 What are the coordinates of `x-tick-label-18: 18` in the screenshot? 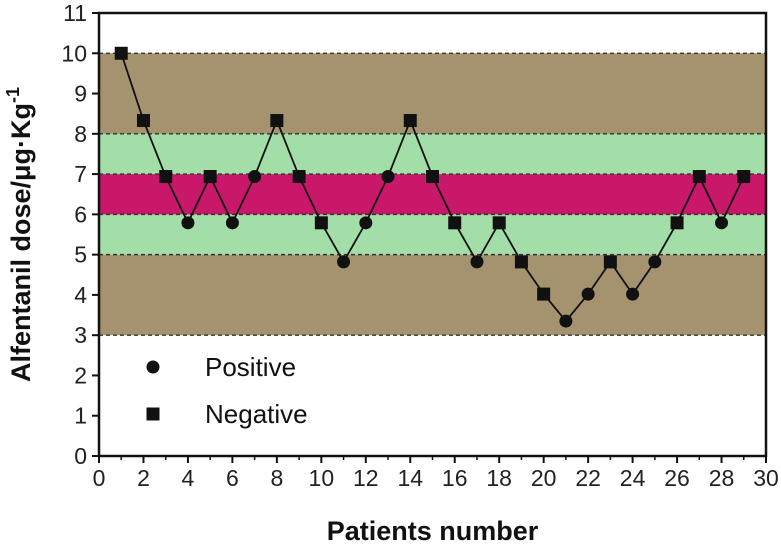 It's located at (499, 478).